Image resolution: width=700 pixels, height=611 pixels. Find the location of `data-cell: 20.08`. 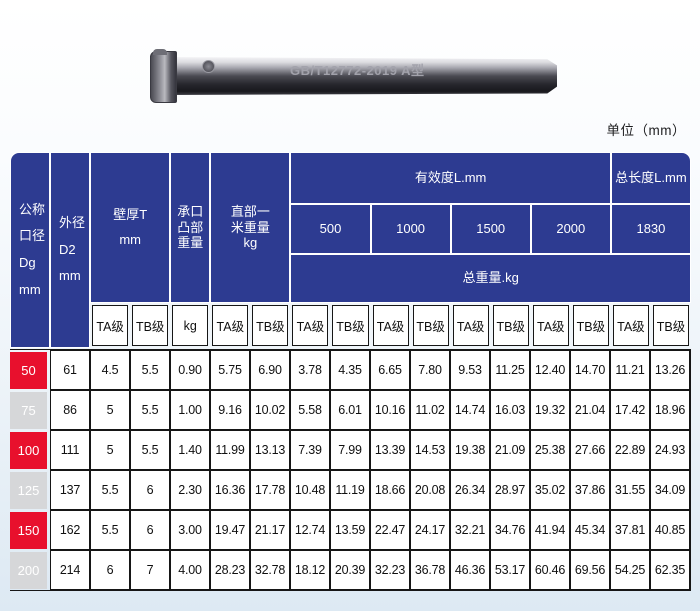

data-cell: 20.08 is located at coordinates (430, 490).